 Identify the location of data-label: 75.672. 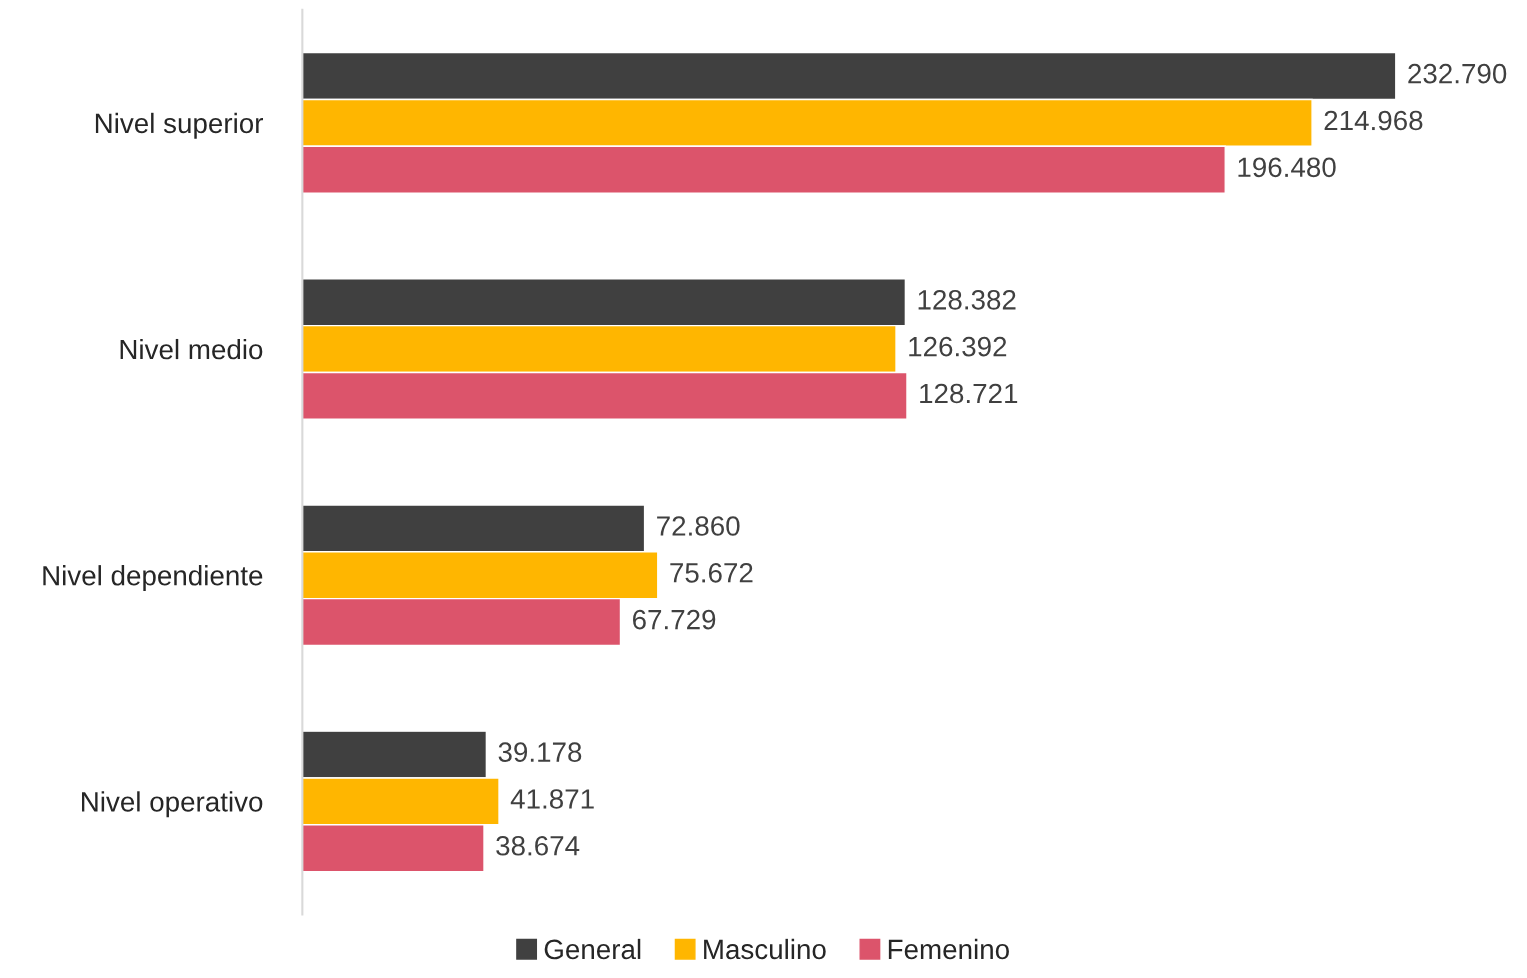
(711, 572).